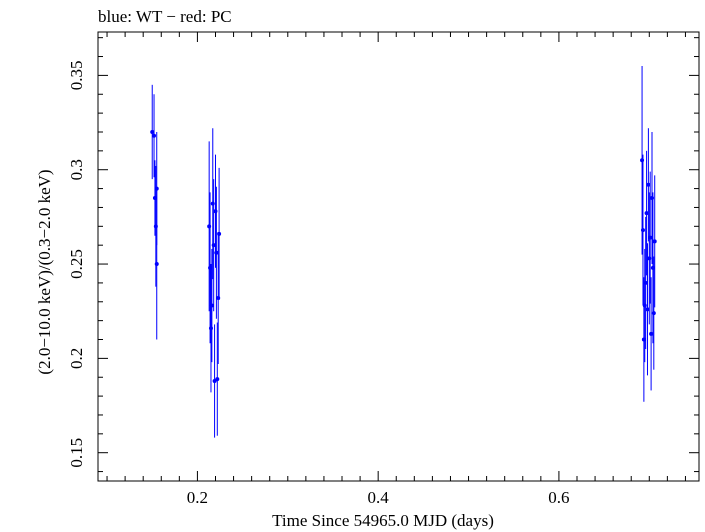 The height and width of the screenshot is (532, 705). What do you see at coordinates (165, 16) in the screenshot?
I see `chart-title: blue: WT − red: PC` at bounding box center [165, 16].